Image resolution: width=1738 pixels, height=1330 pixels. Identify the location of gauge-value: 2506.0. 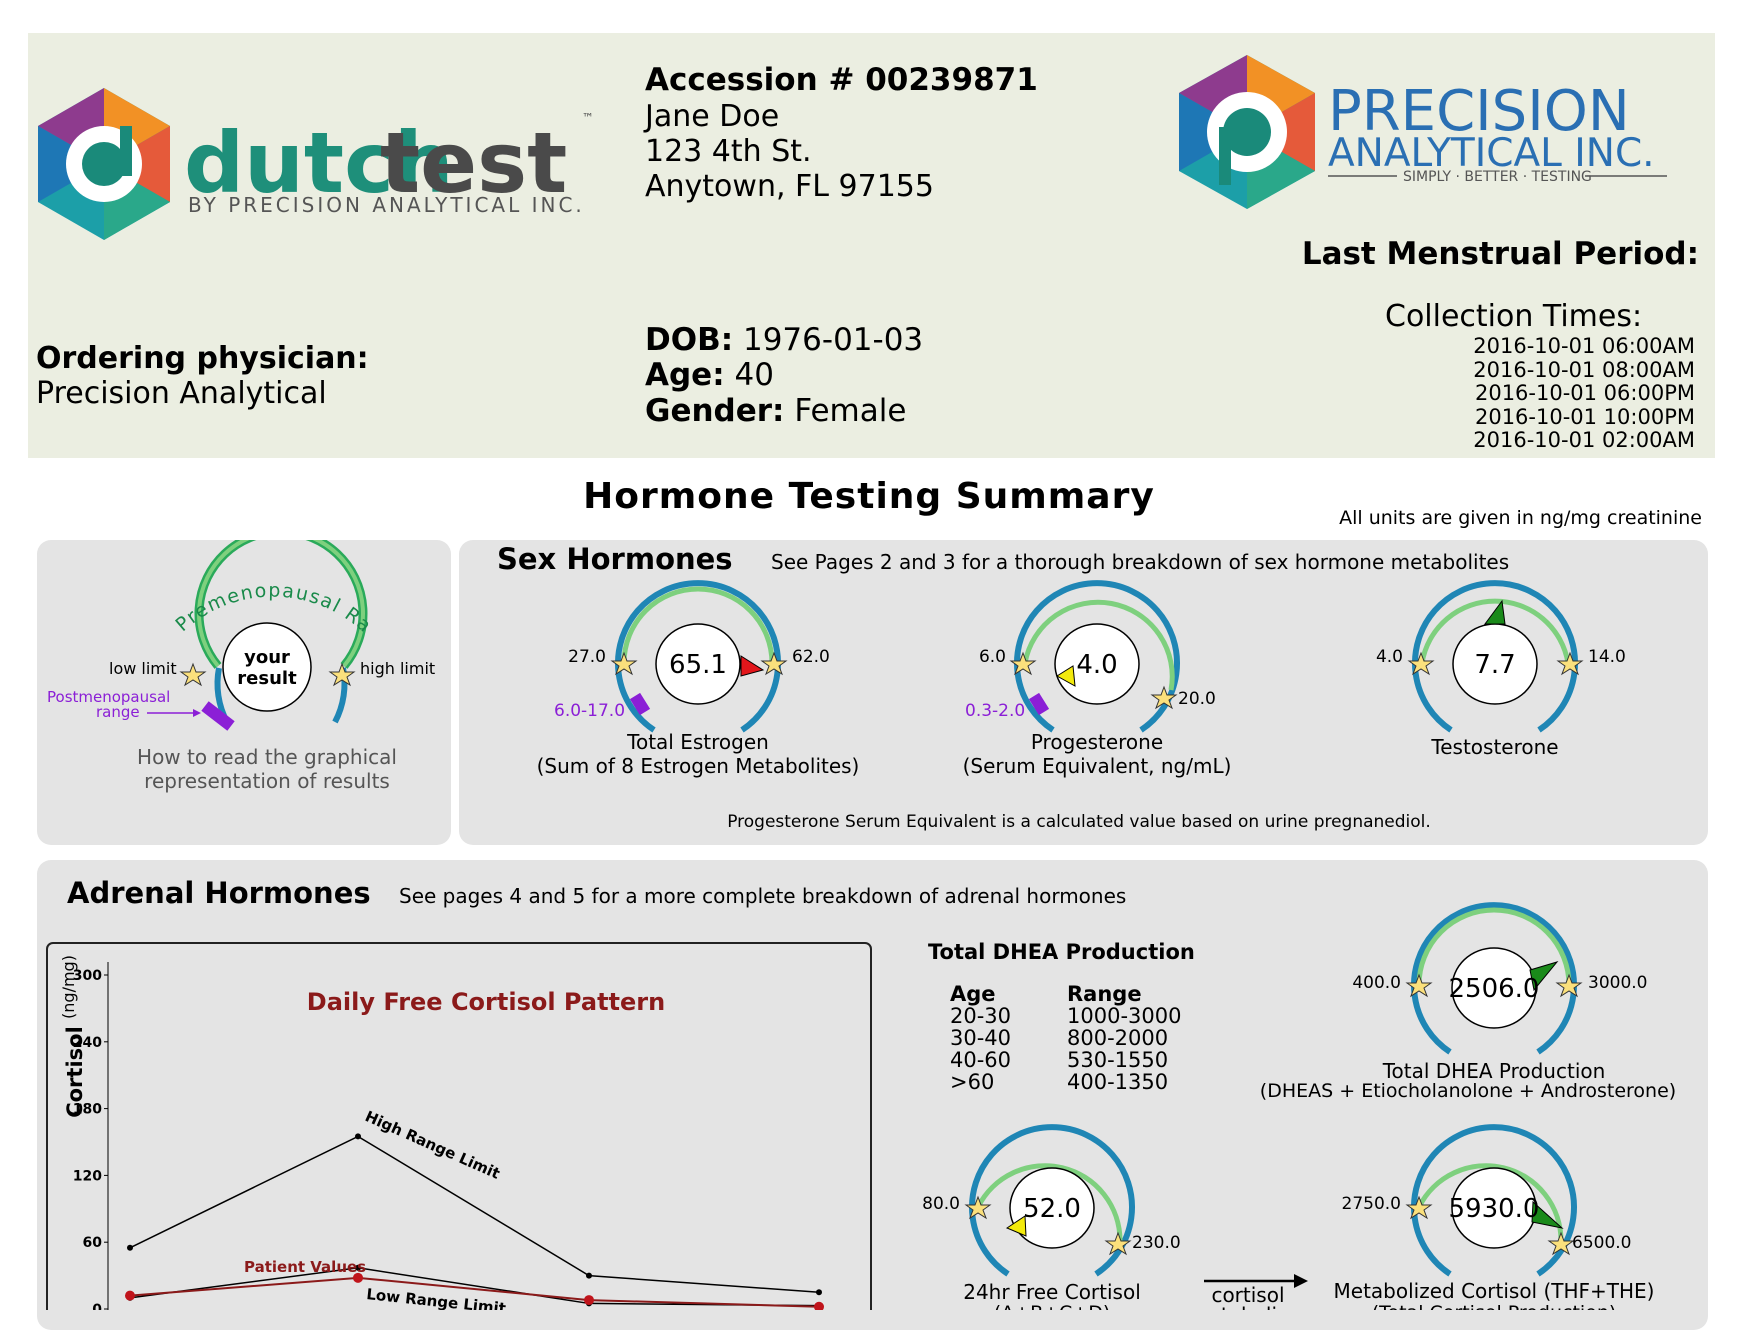
(1494, 989).